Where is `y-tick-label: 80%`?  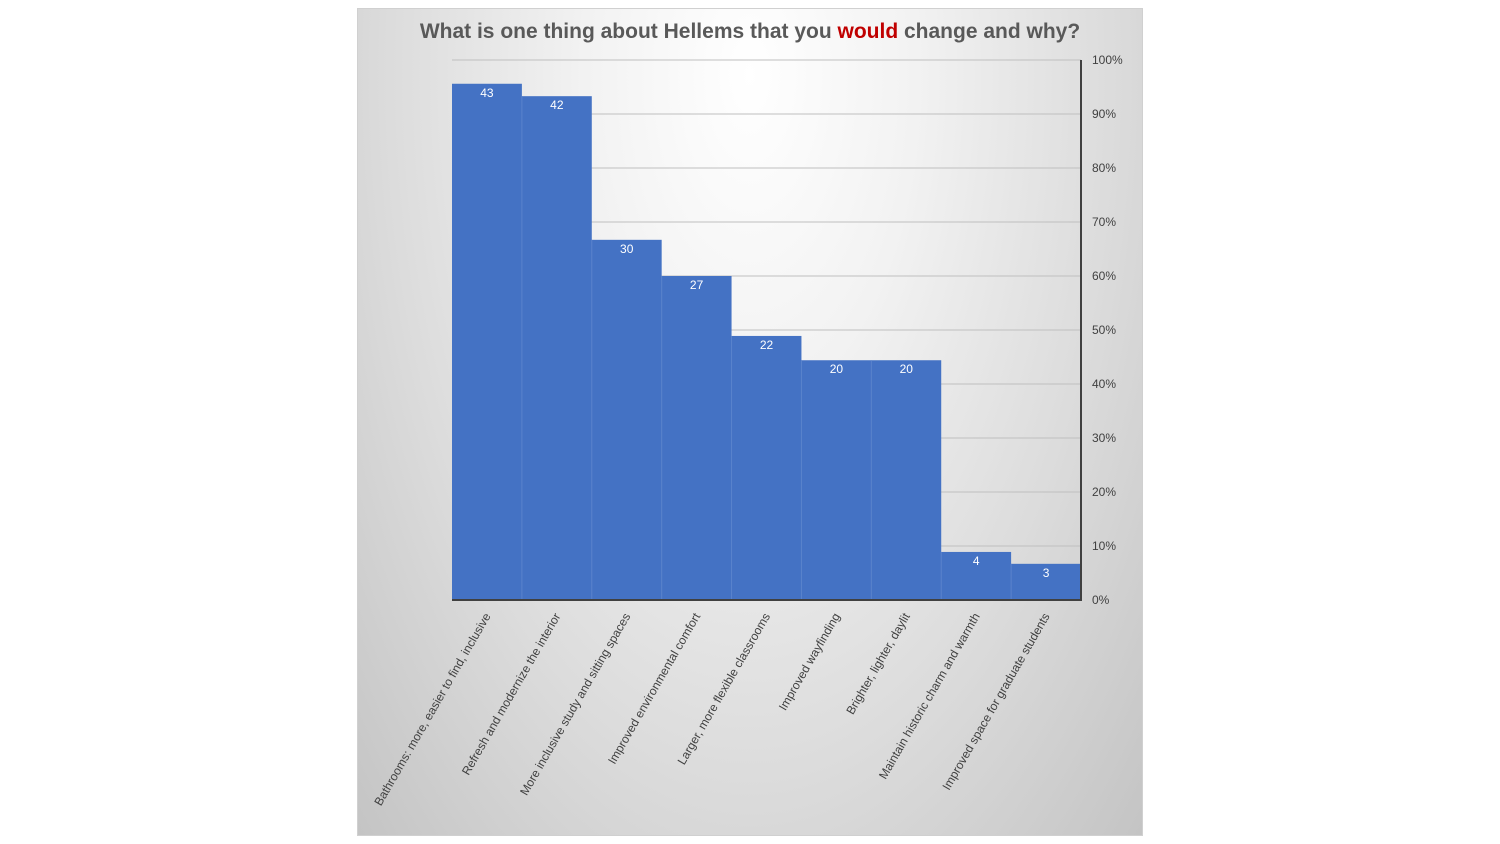
y-tick-label: 80% is located at coordinates (1104, 168).